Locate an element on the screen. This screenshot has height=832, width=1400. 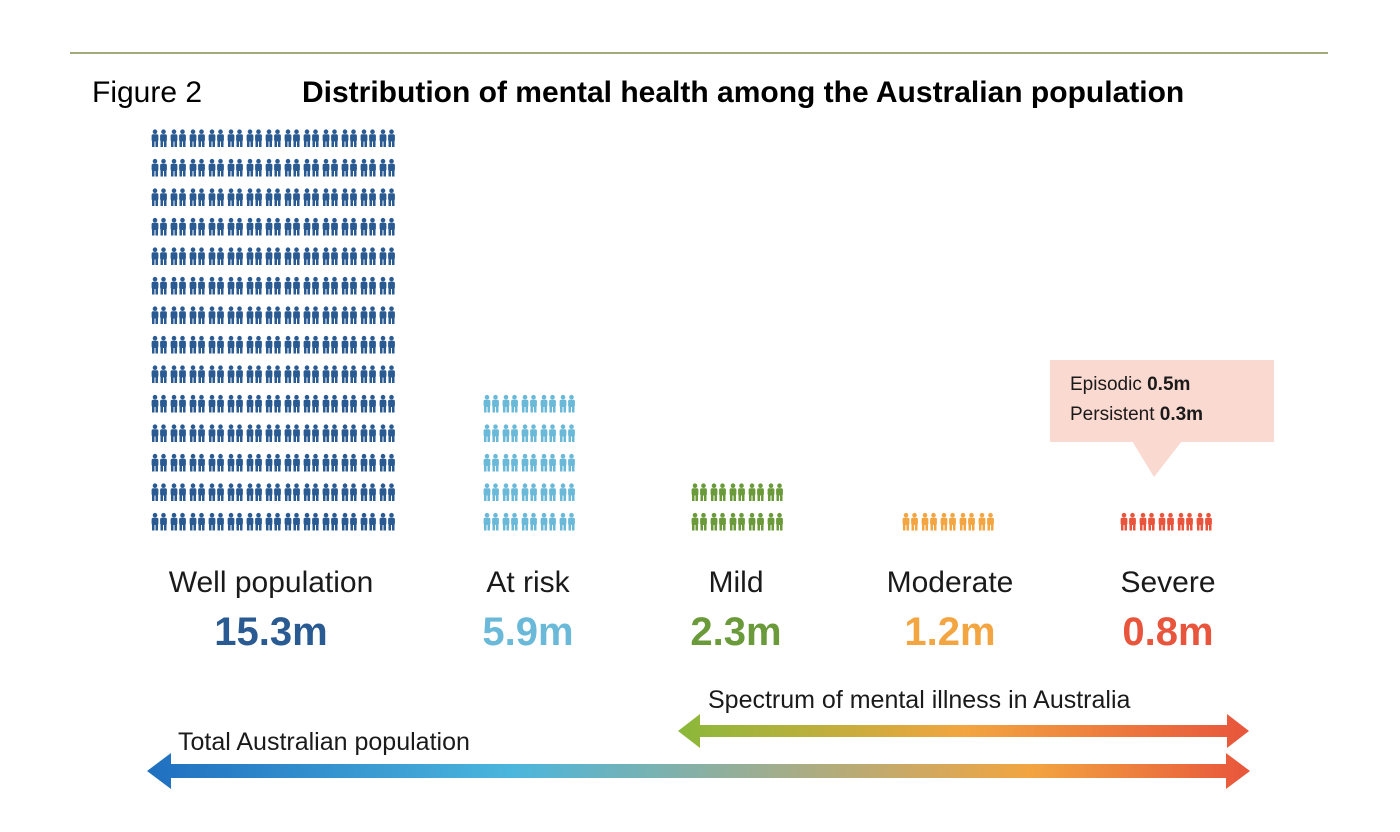
callout-persistent-label: Persistent is located at coordinates (1112, 414).